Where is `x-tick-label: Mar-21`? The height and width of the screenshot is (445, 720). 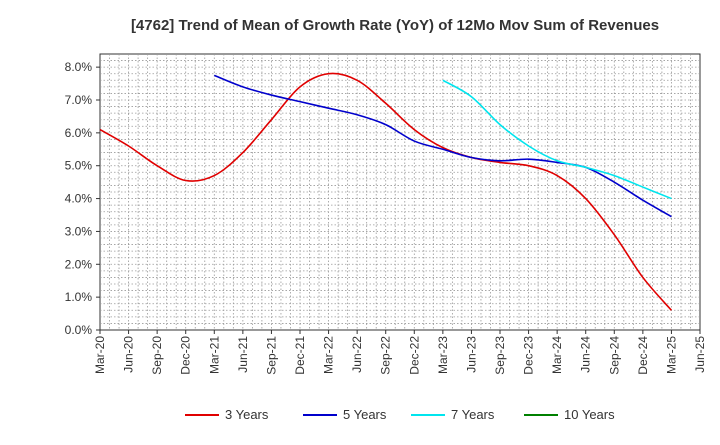
x-tick-label: Mar-21 is located at coordinates (214, 355).